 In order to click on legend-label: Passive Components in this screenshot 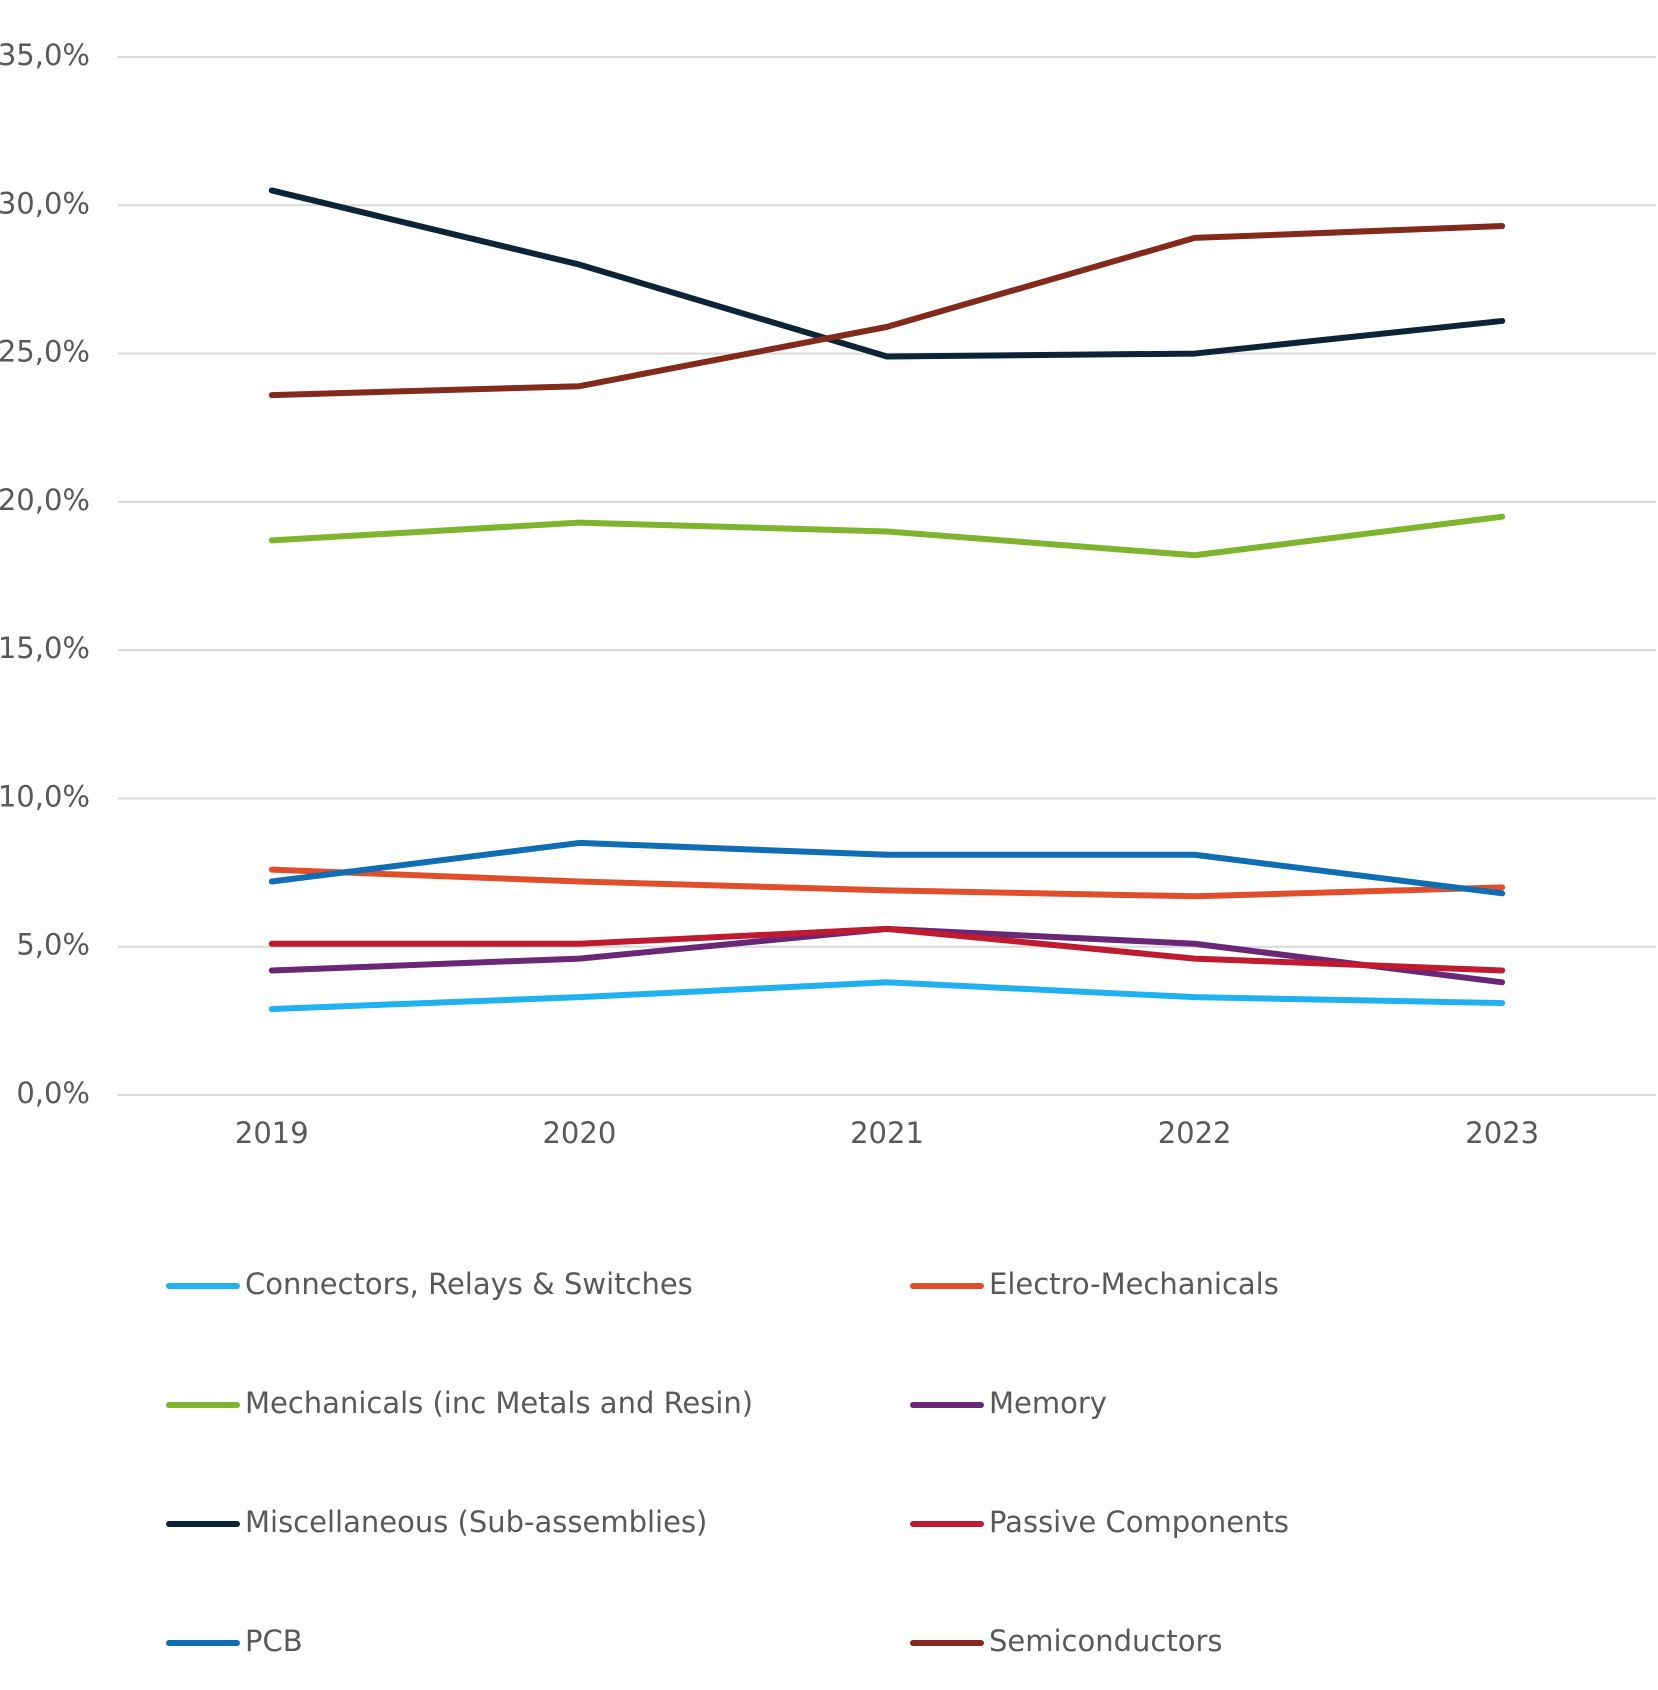, I will do `click(1139, 1522)`.